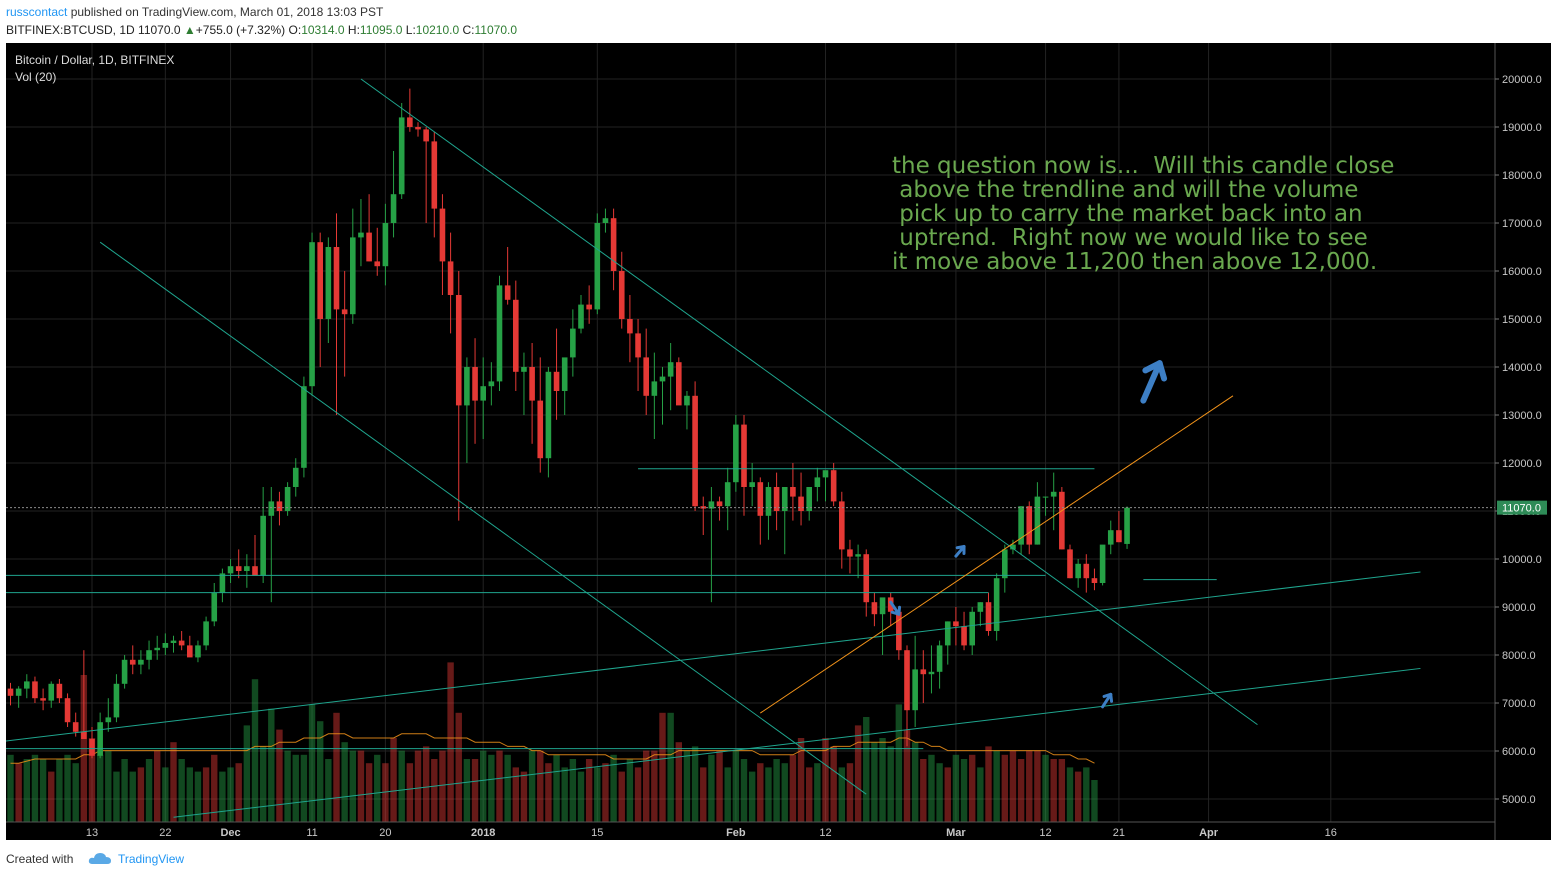  Describe the element at coordinates (92, 833) in the screenshot. I see `time-tick-label: 13` at that location.